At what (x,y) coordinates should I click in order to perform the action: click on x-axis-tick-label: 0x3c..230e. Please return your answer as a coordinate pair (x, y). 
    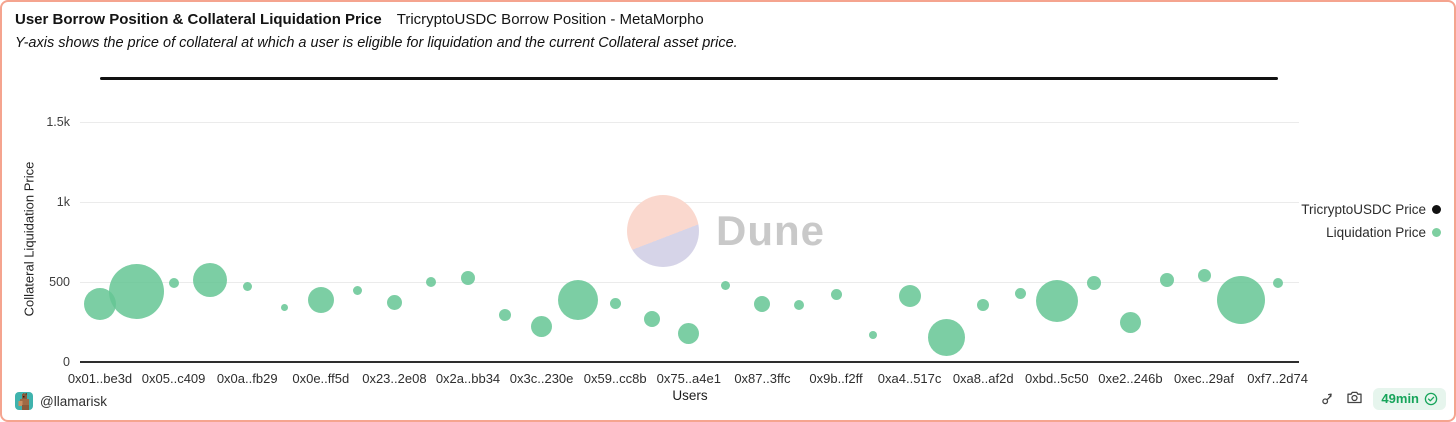
    Looking at the image, I should click on (541, 378).